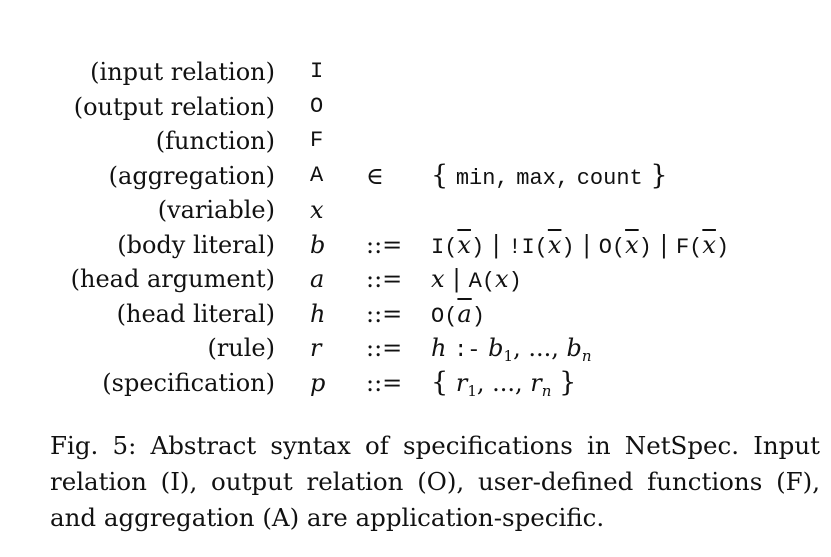 The image size is (831, 557). What do you see at coordinates (415, 107) in the screenshot?
I see `grammar-row-output-relation: (output relation) O` at bounding box center [415, 107].